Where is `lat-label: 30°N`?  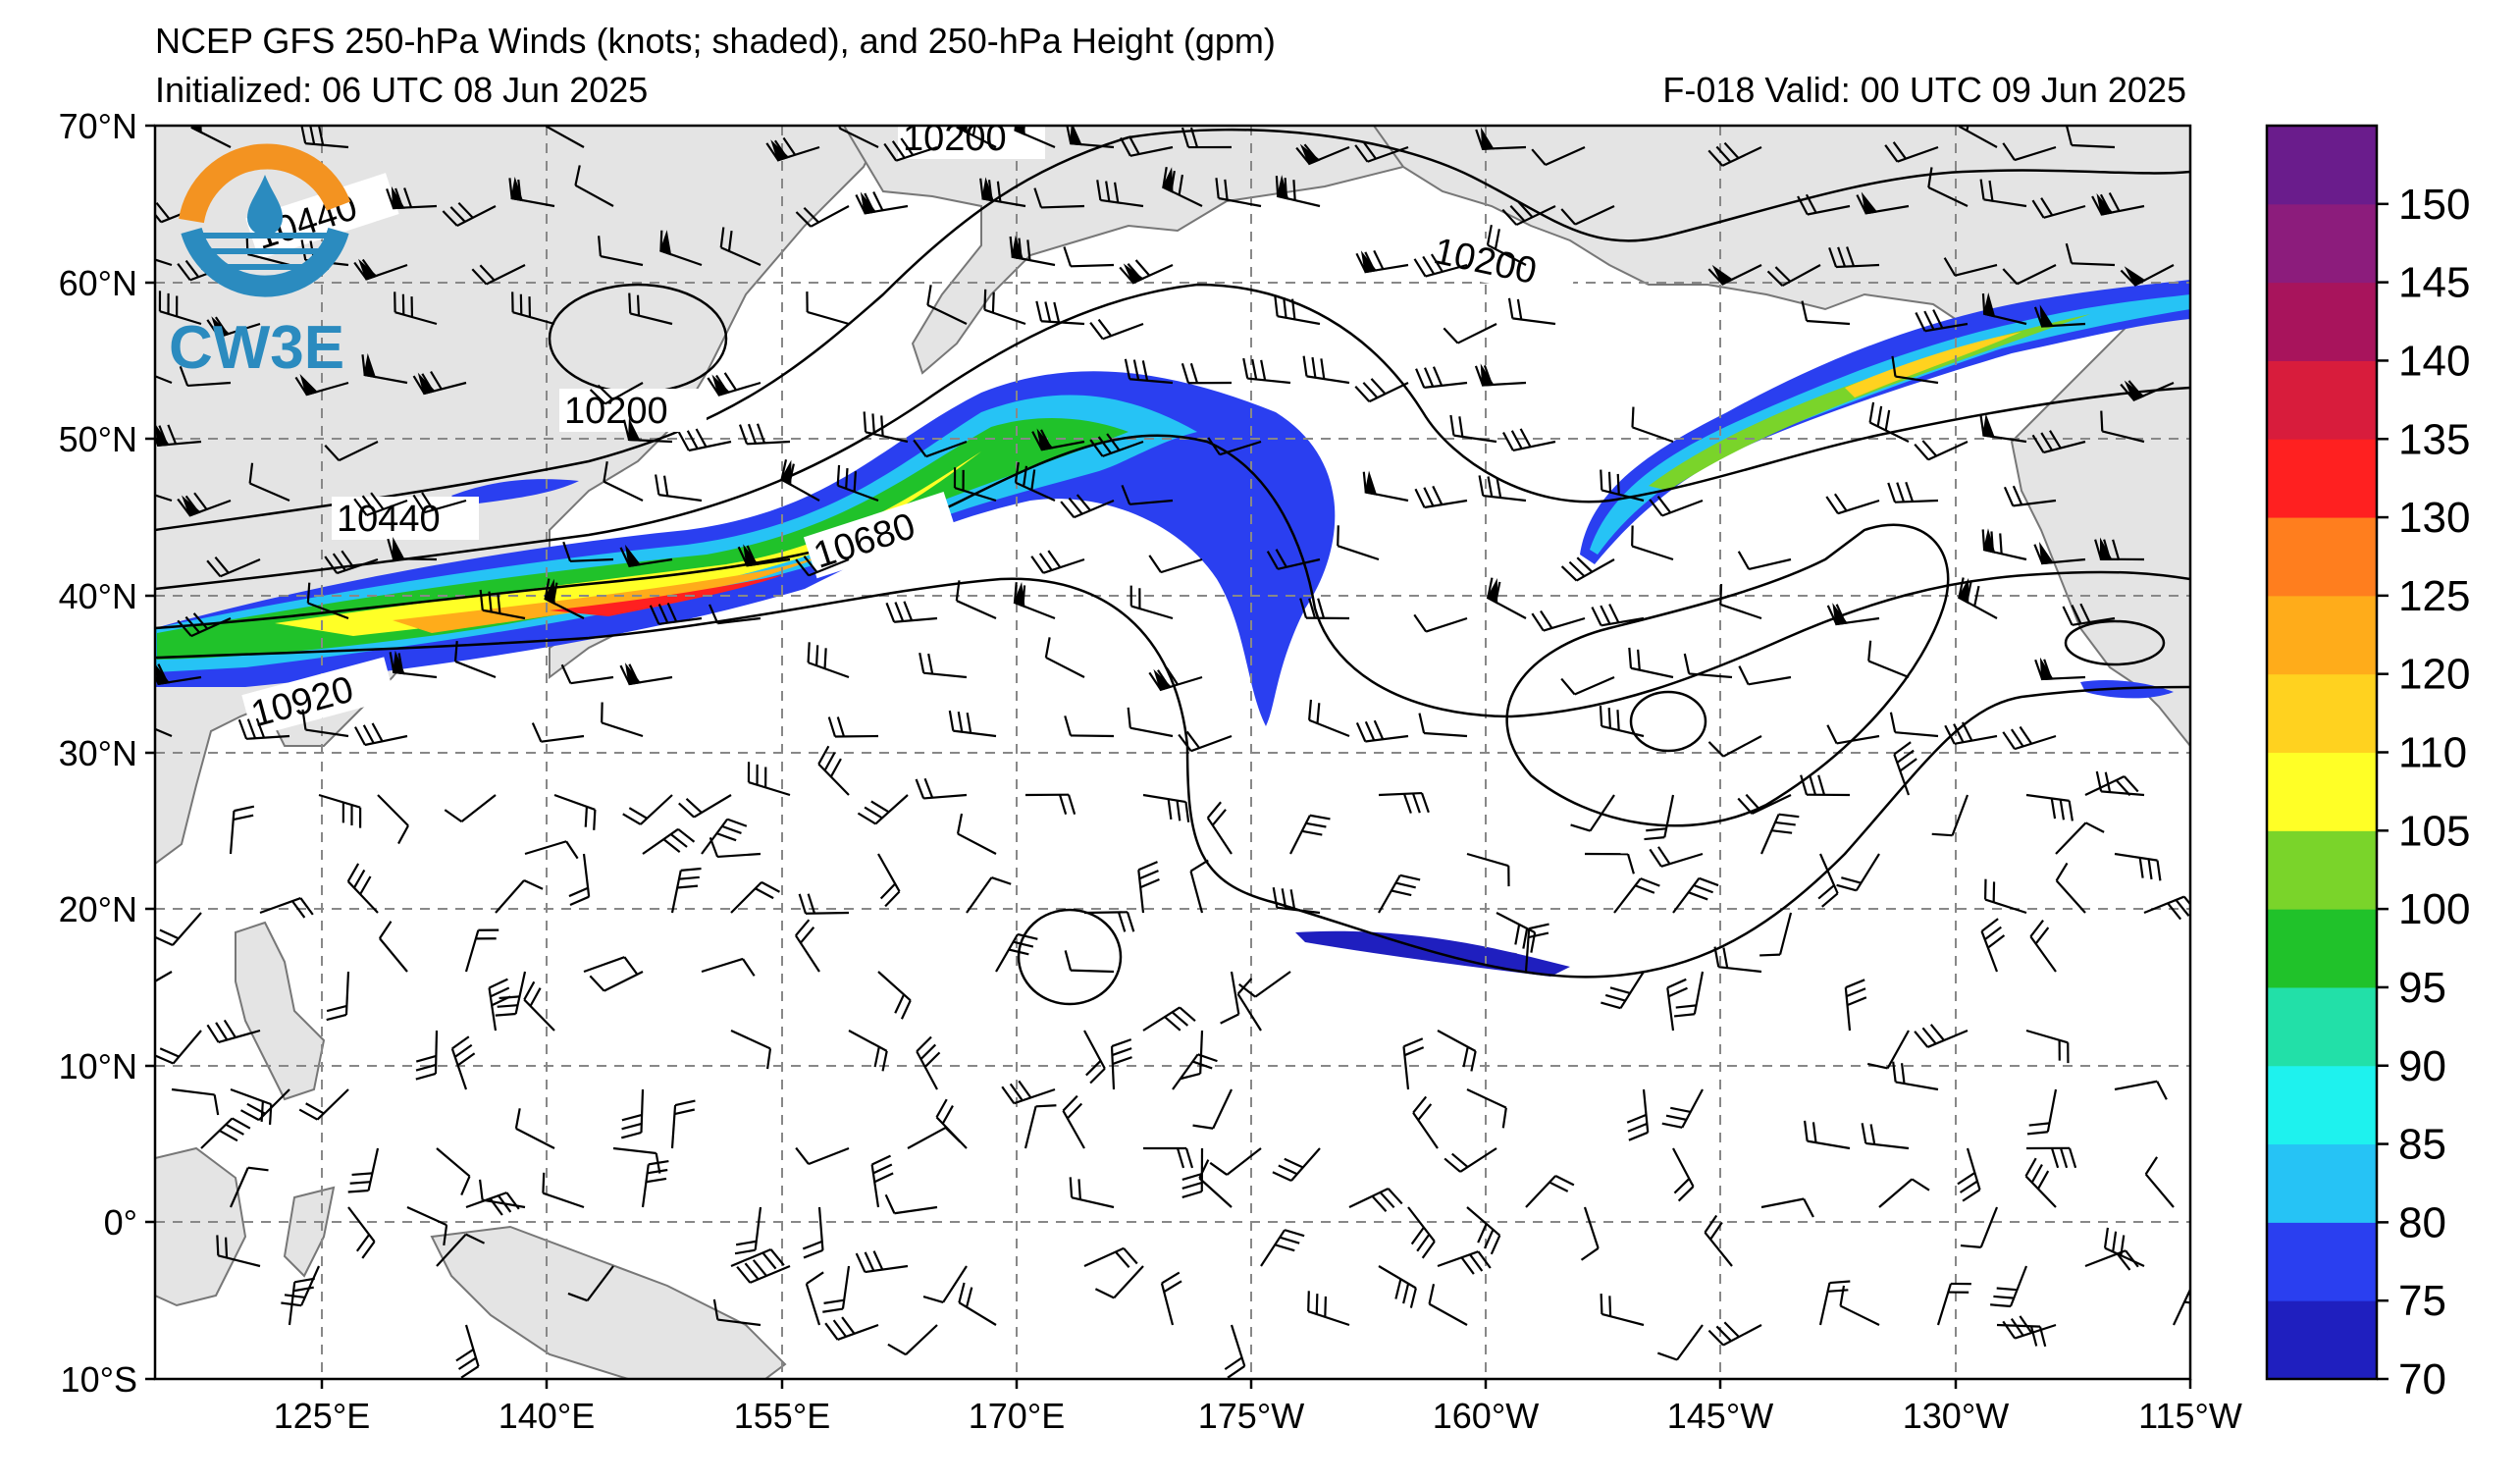
lat-label: 30°N is located at coordinates (98, 753).